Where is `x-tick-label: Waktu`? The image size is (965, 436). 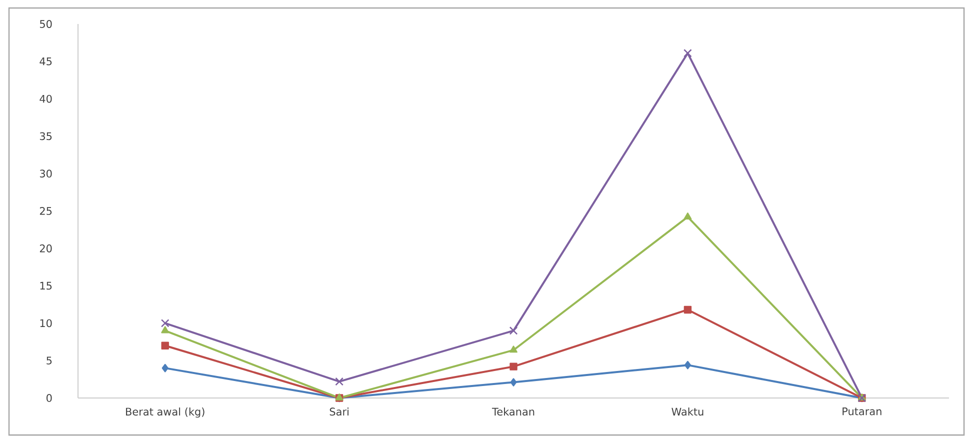 x-tick-label: Waktu is located at coordinates (688, 412).